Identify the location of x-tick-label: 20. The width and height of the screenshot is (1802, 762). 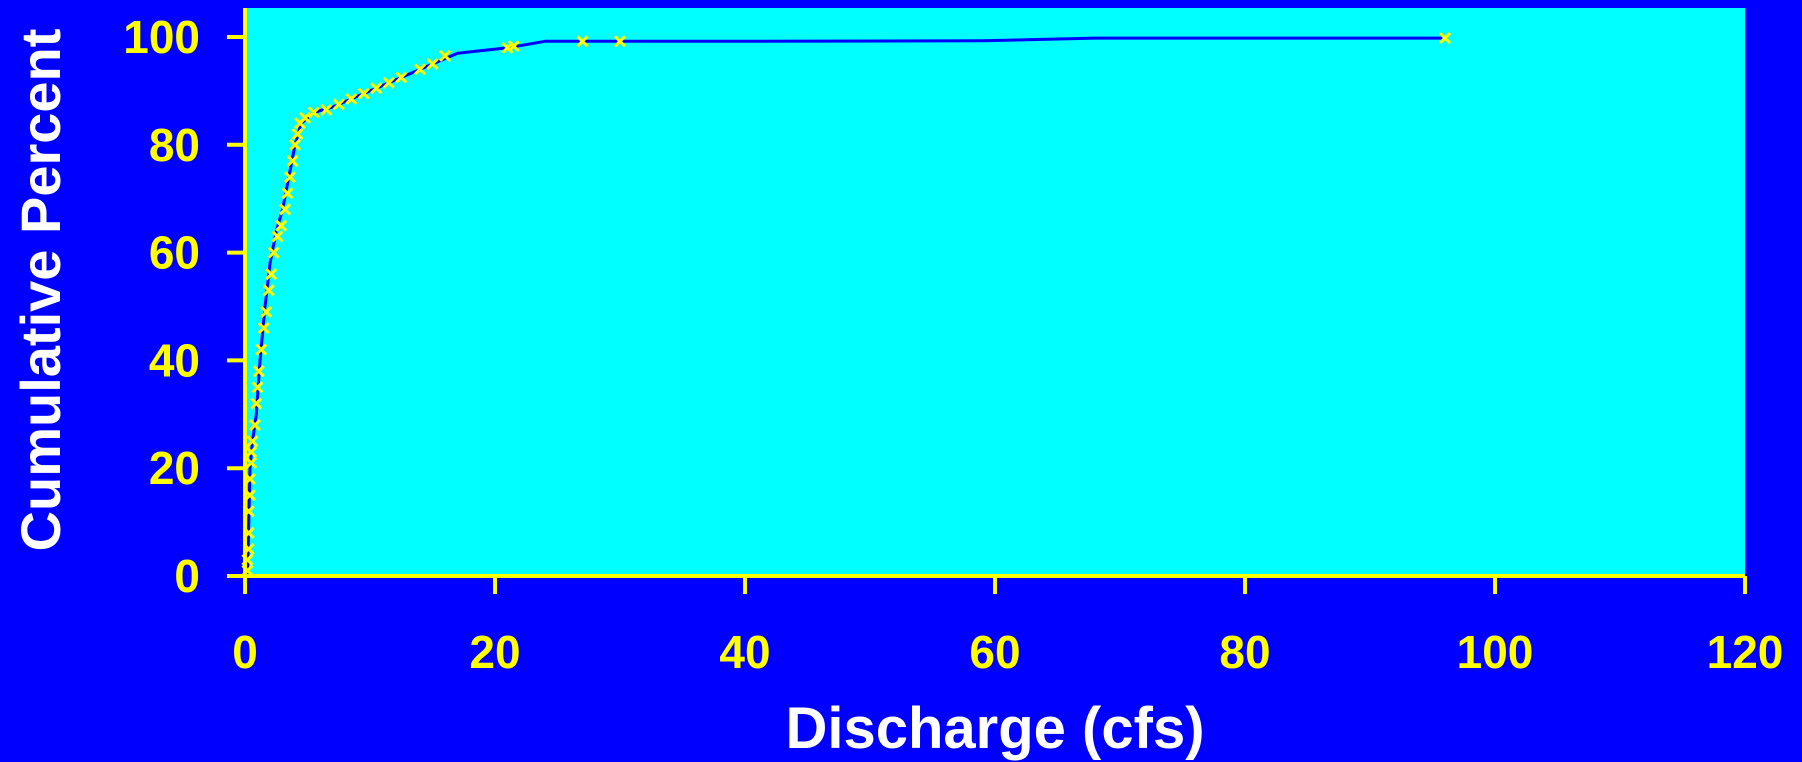
(494, 652).